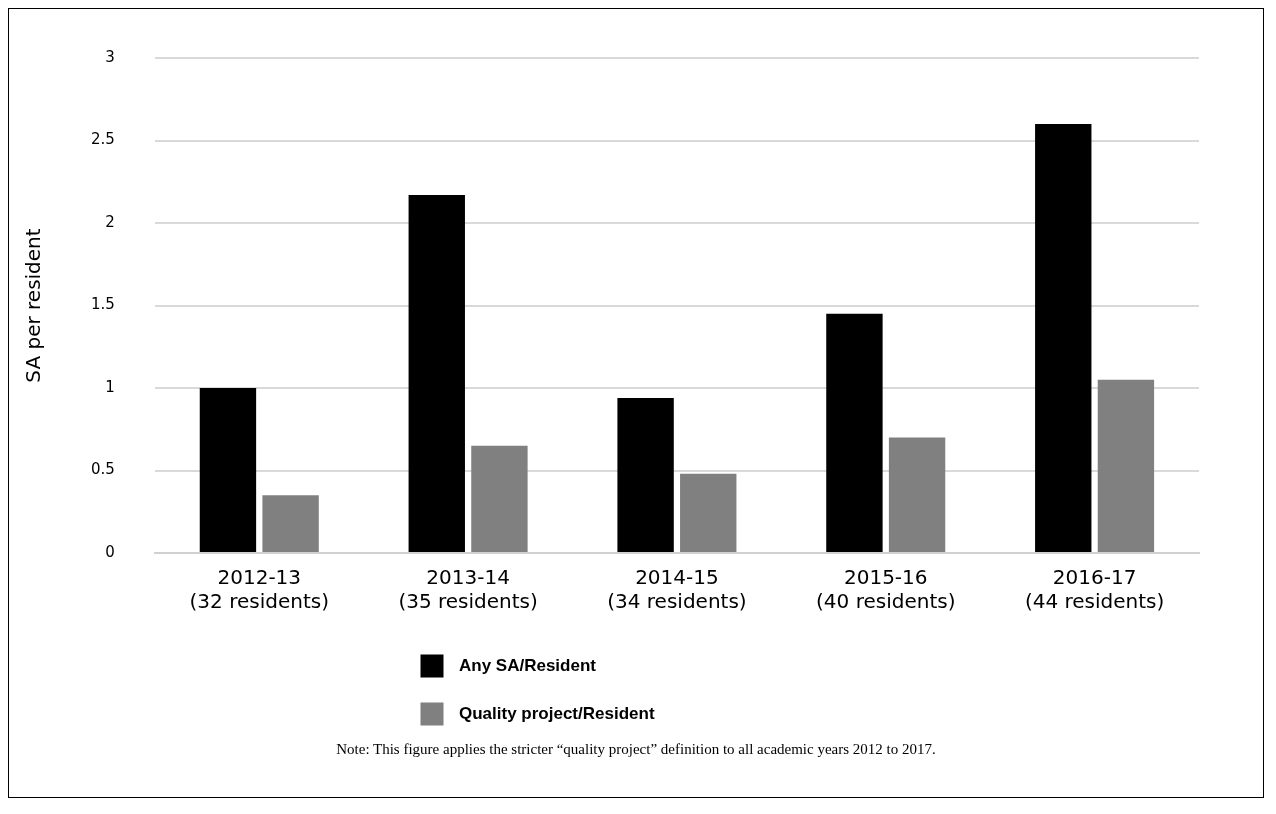  What do you see at coordinates (886, 589) in the screenshot?
I see `x-tick-label: 2015-16 (40 residents)` at bounding box center [886, 589].